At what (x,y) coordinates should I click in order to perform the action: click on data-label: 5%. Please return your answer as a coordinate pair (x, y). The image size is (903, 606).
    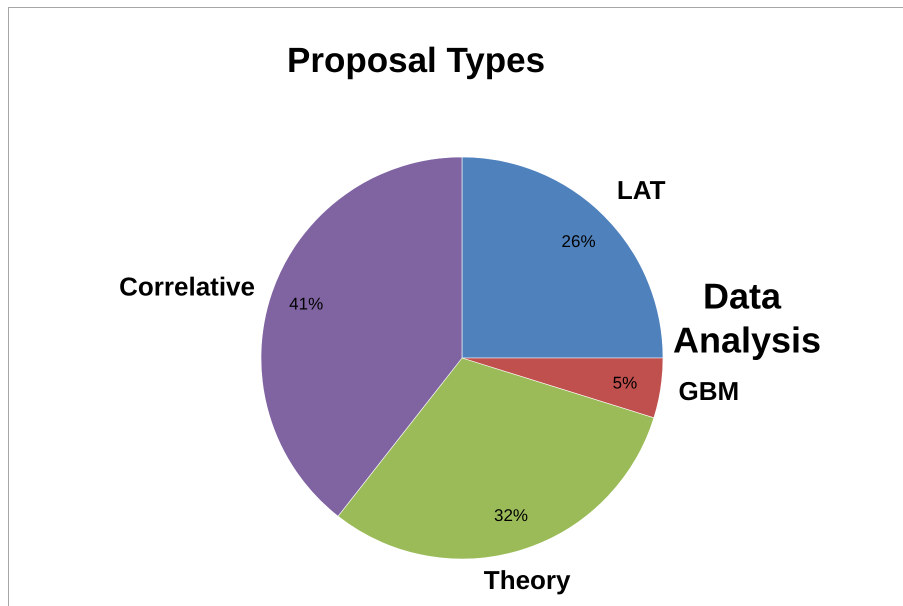
    Looking at the image, I should click on (625, 382).